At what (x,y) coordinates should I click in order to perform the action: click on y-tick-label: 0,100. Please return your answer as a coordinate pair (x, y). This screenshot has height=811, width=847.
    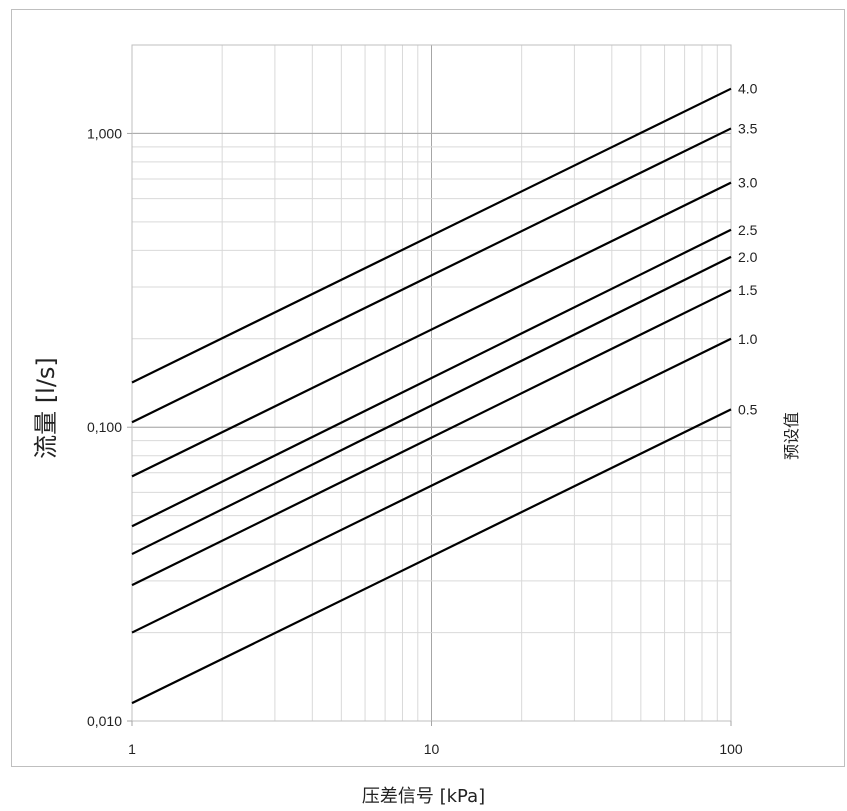
    Looking at the image, I should click on (104, 427).